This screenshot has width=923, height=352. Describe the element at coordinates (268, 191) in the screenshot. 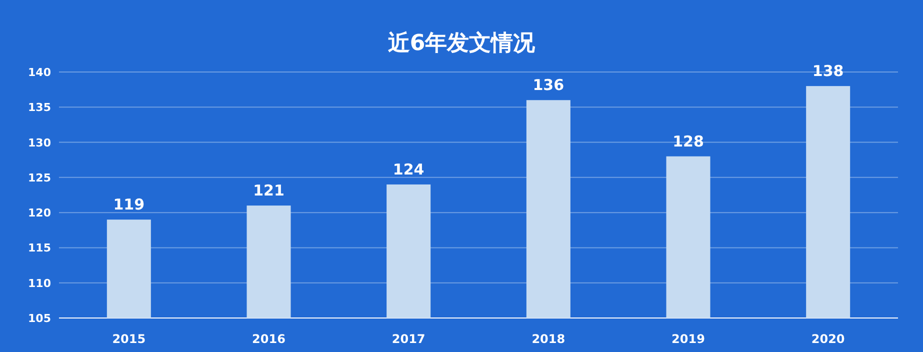

I see `data-label: 121` at that location.